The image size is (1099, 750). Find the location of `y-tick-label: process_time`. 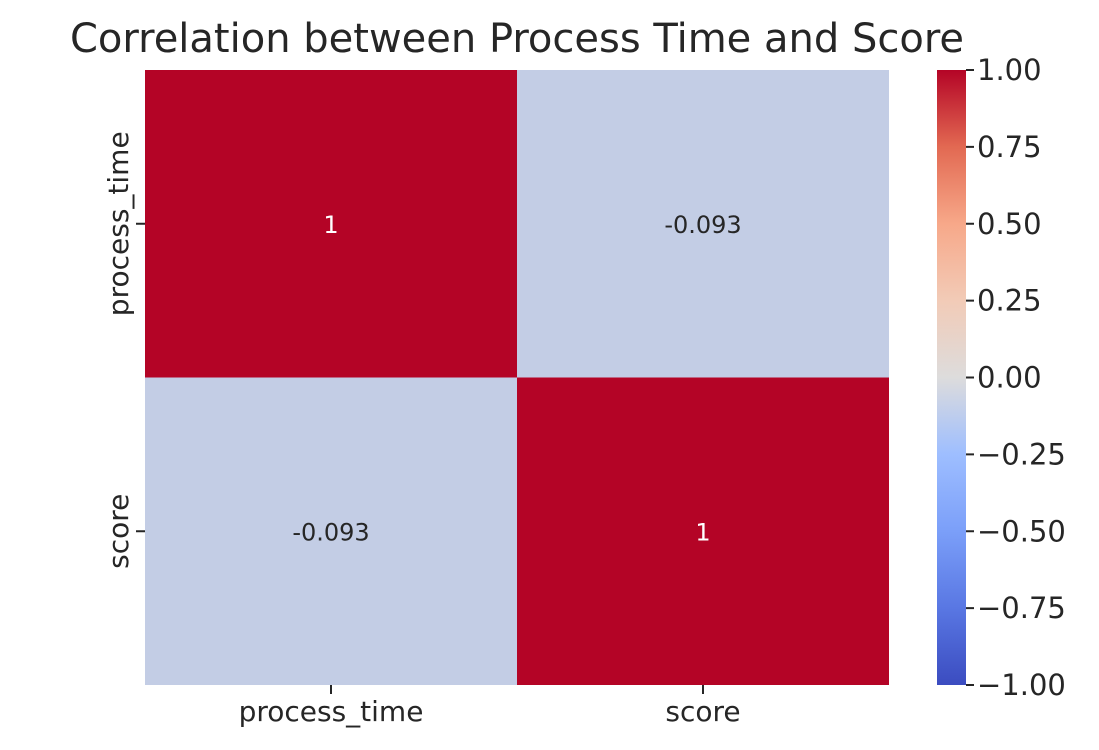

y-tick-label: process_time is located at coordinates (118, 223).